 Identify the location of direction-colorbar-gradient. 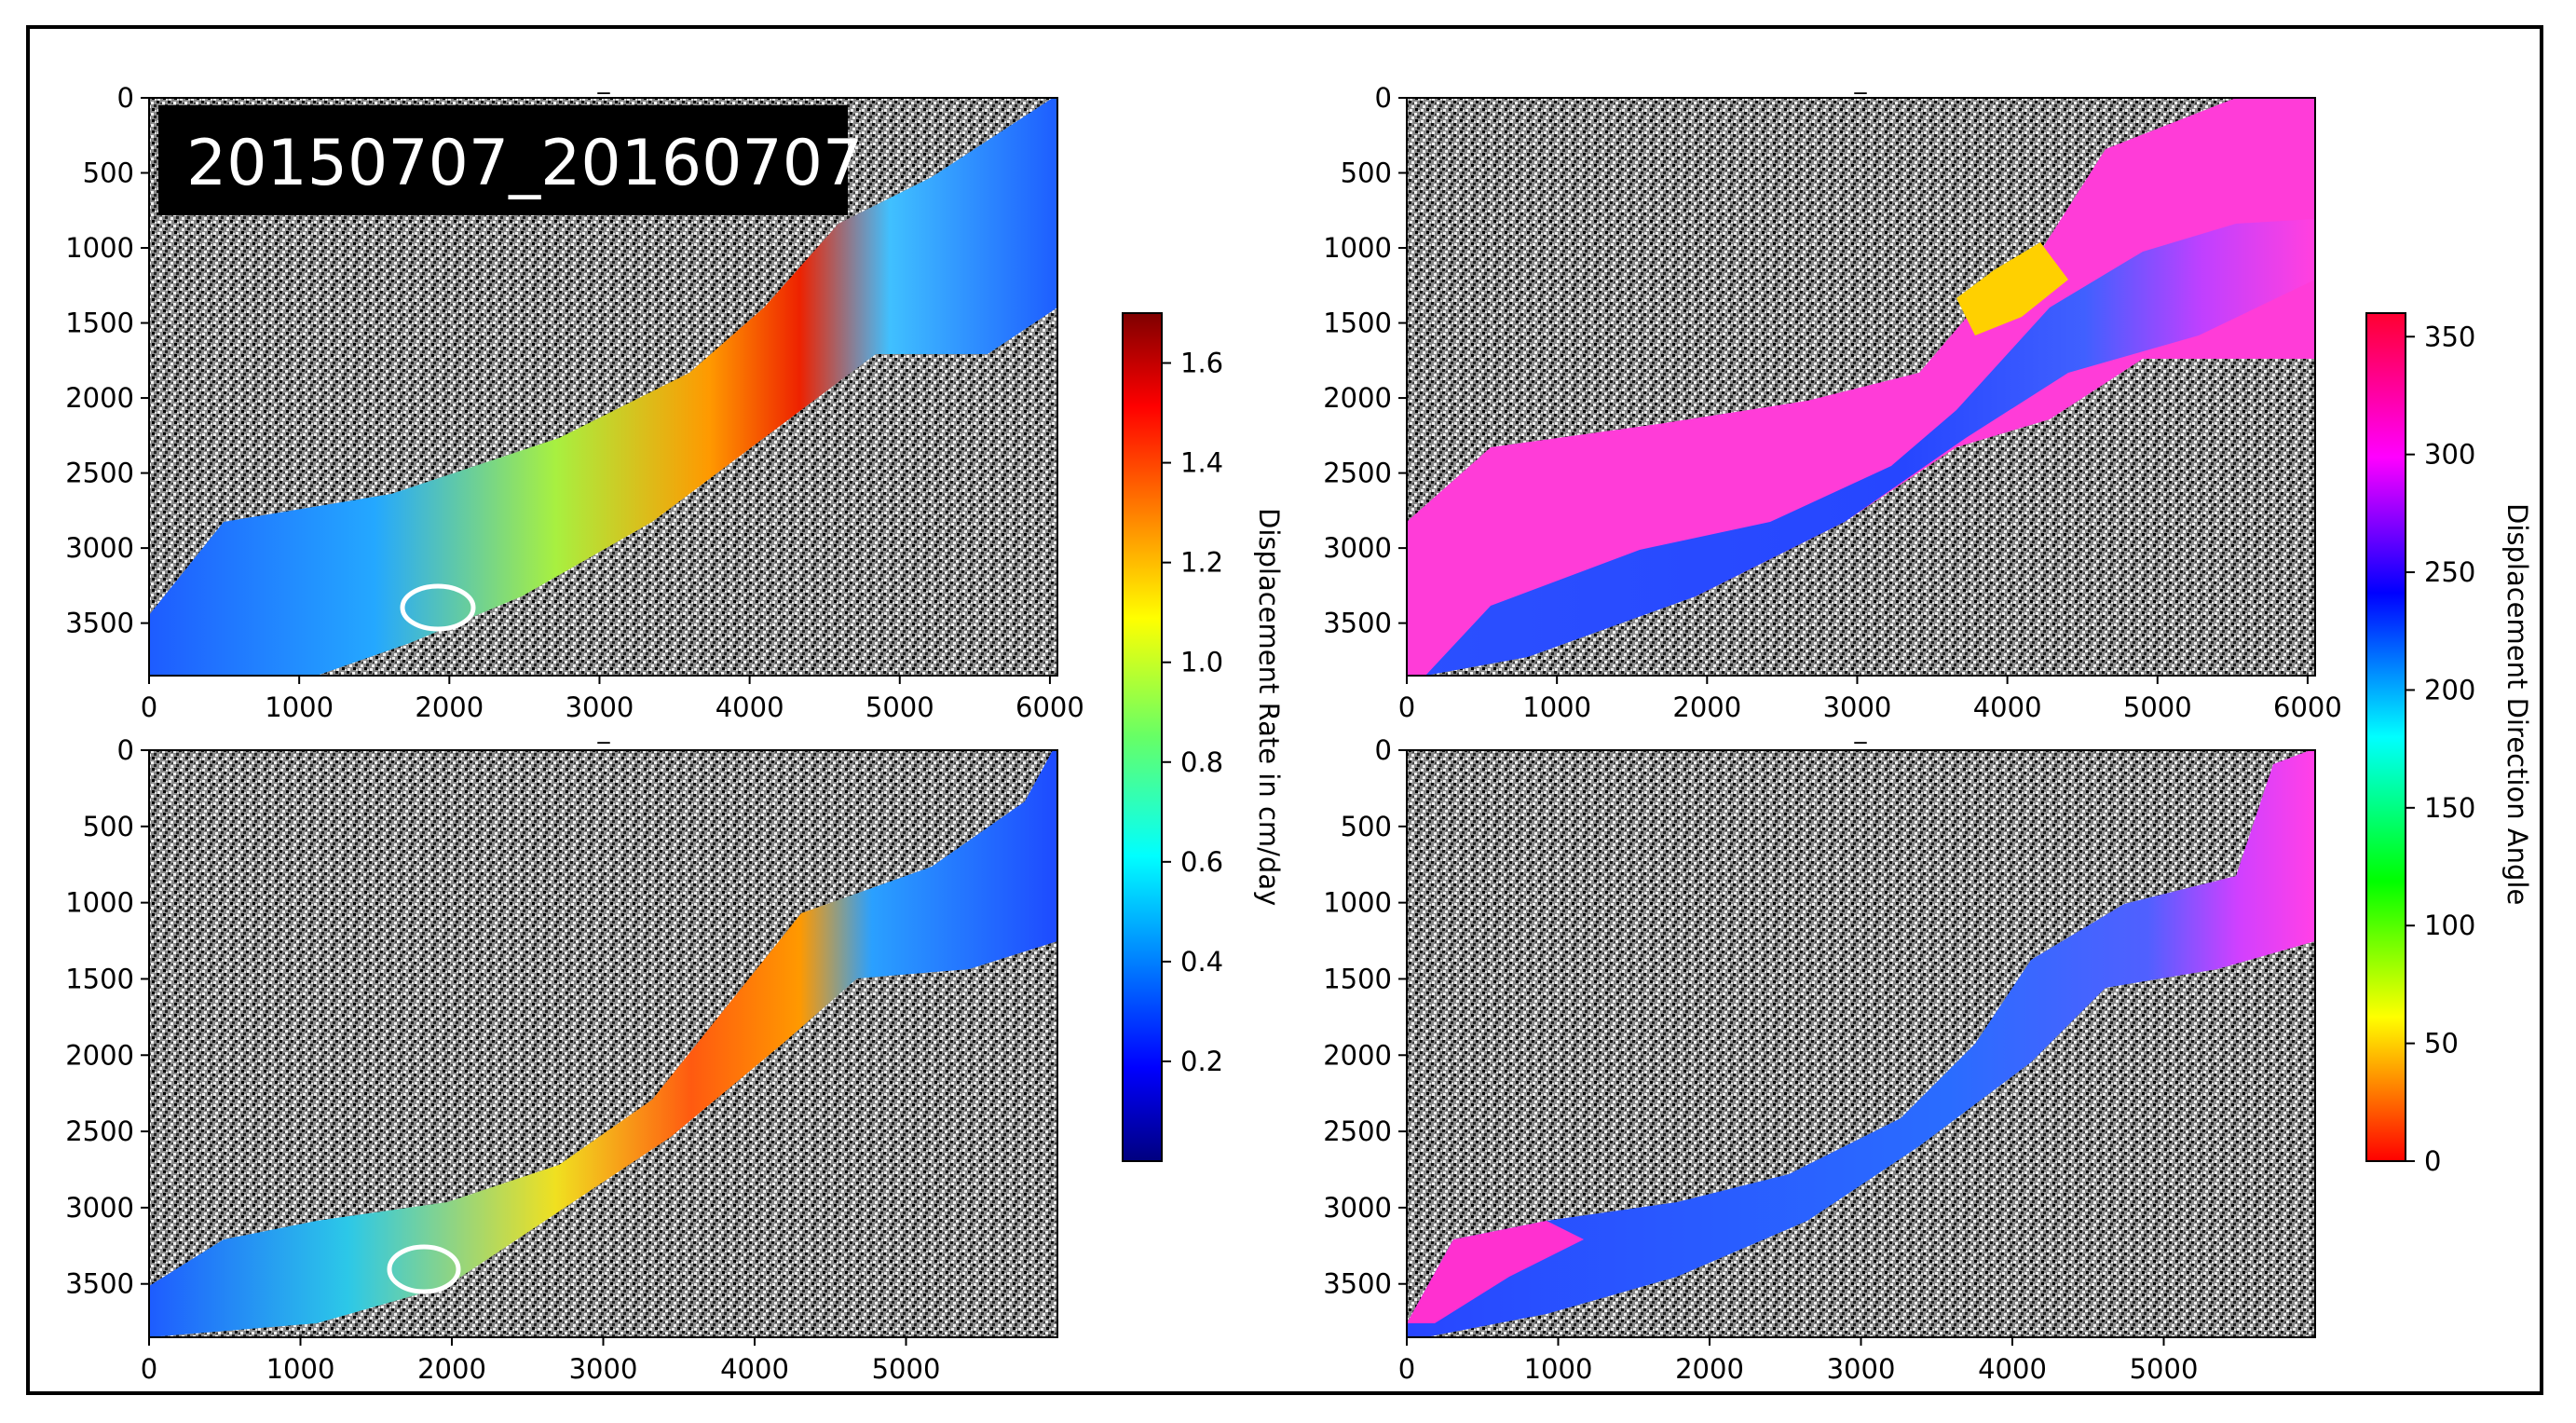
(2385, 737).